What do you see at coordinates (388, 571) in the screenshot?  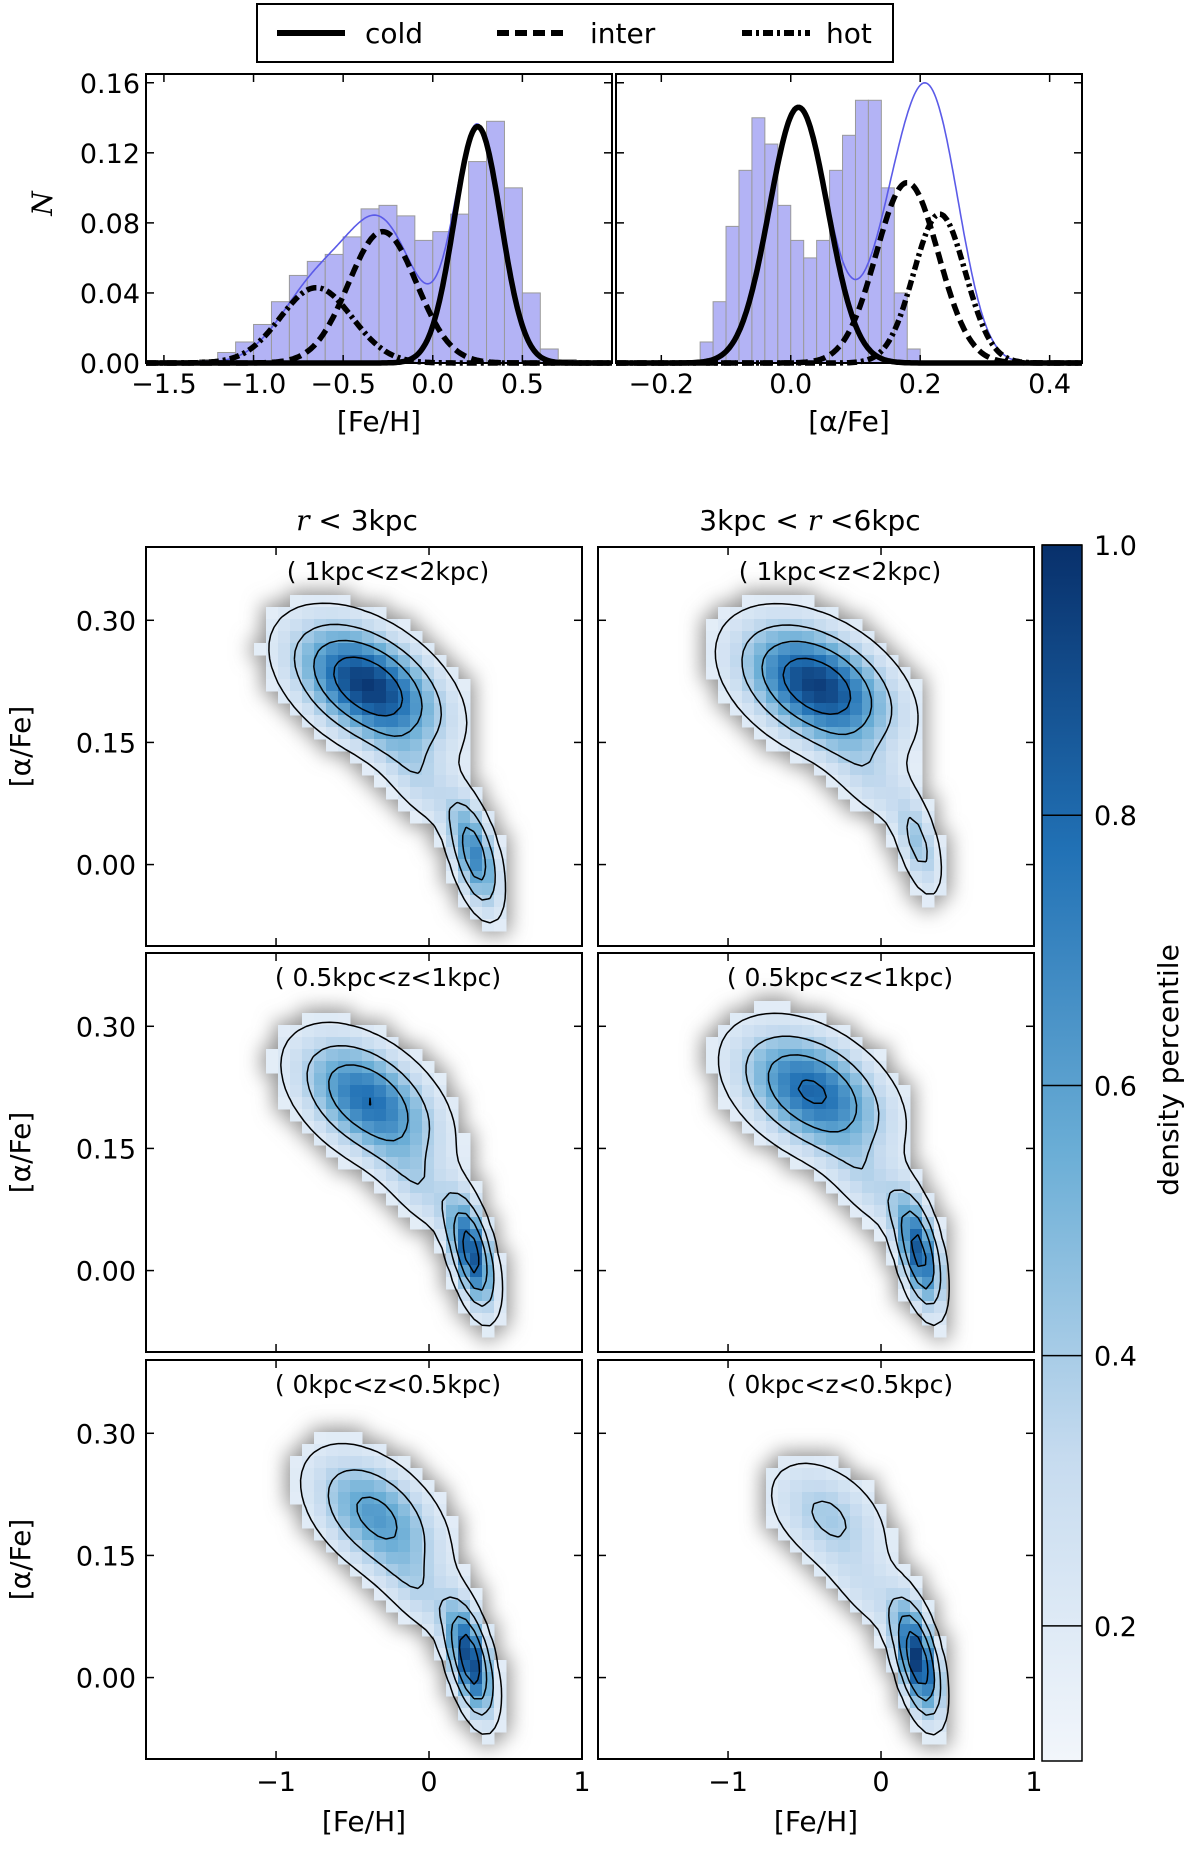 I see `z-range-annotation: ( 1kpc<z<2kpc)` at bounding box center [388, 571].